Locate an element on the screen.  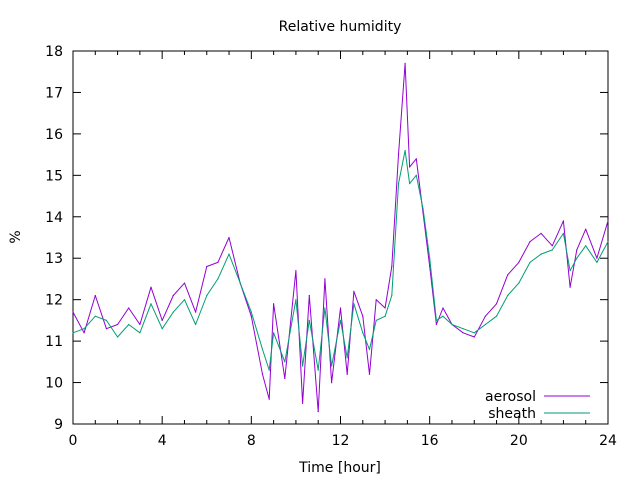
y-axis-label: % is located at coordinates (16, 236).